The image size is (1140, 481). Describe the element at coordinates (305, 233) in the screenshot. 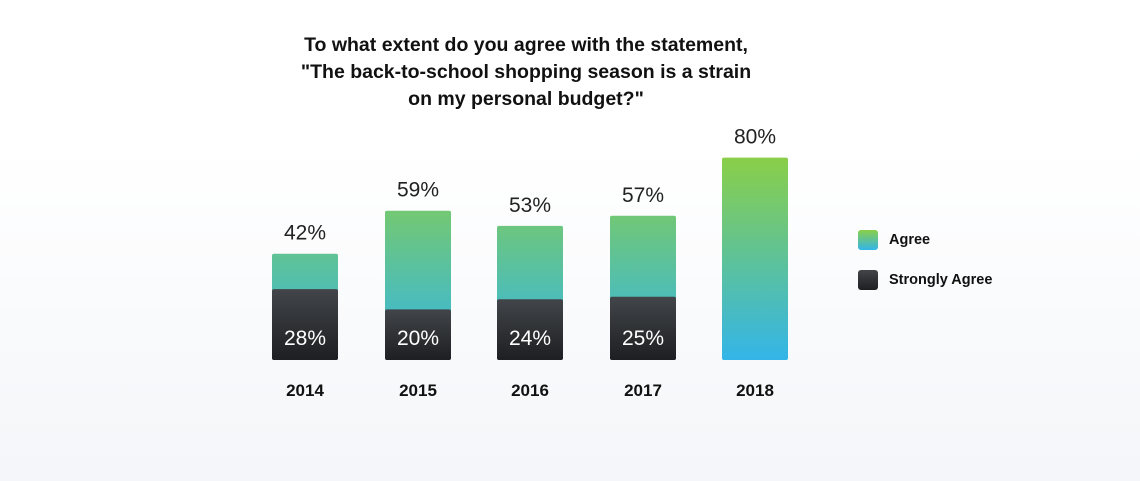

I see `data-label-agree-2014: 42%` at that location.